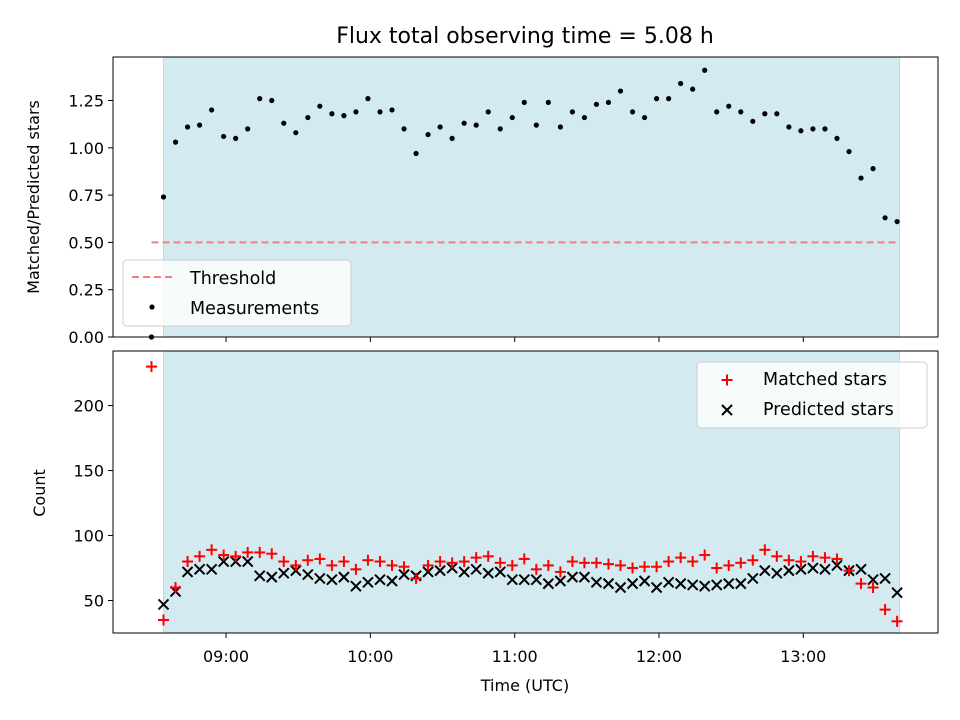  What do you see at coordinates (727, 380) in the screenshot?
I see `legend-matched-swatch` at bounding box center [727, 380].